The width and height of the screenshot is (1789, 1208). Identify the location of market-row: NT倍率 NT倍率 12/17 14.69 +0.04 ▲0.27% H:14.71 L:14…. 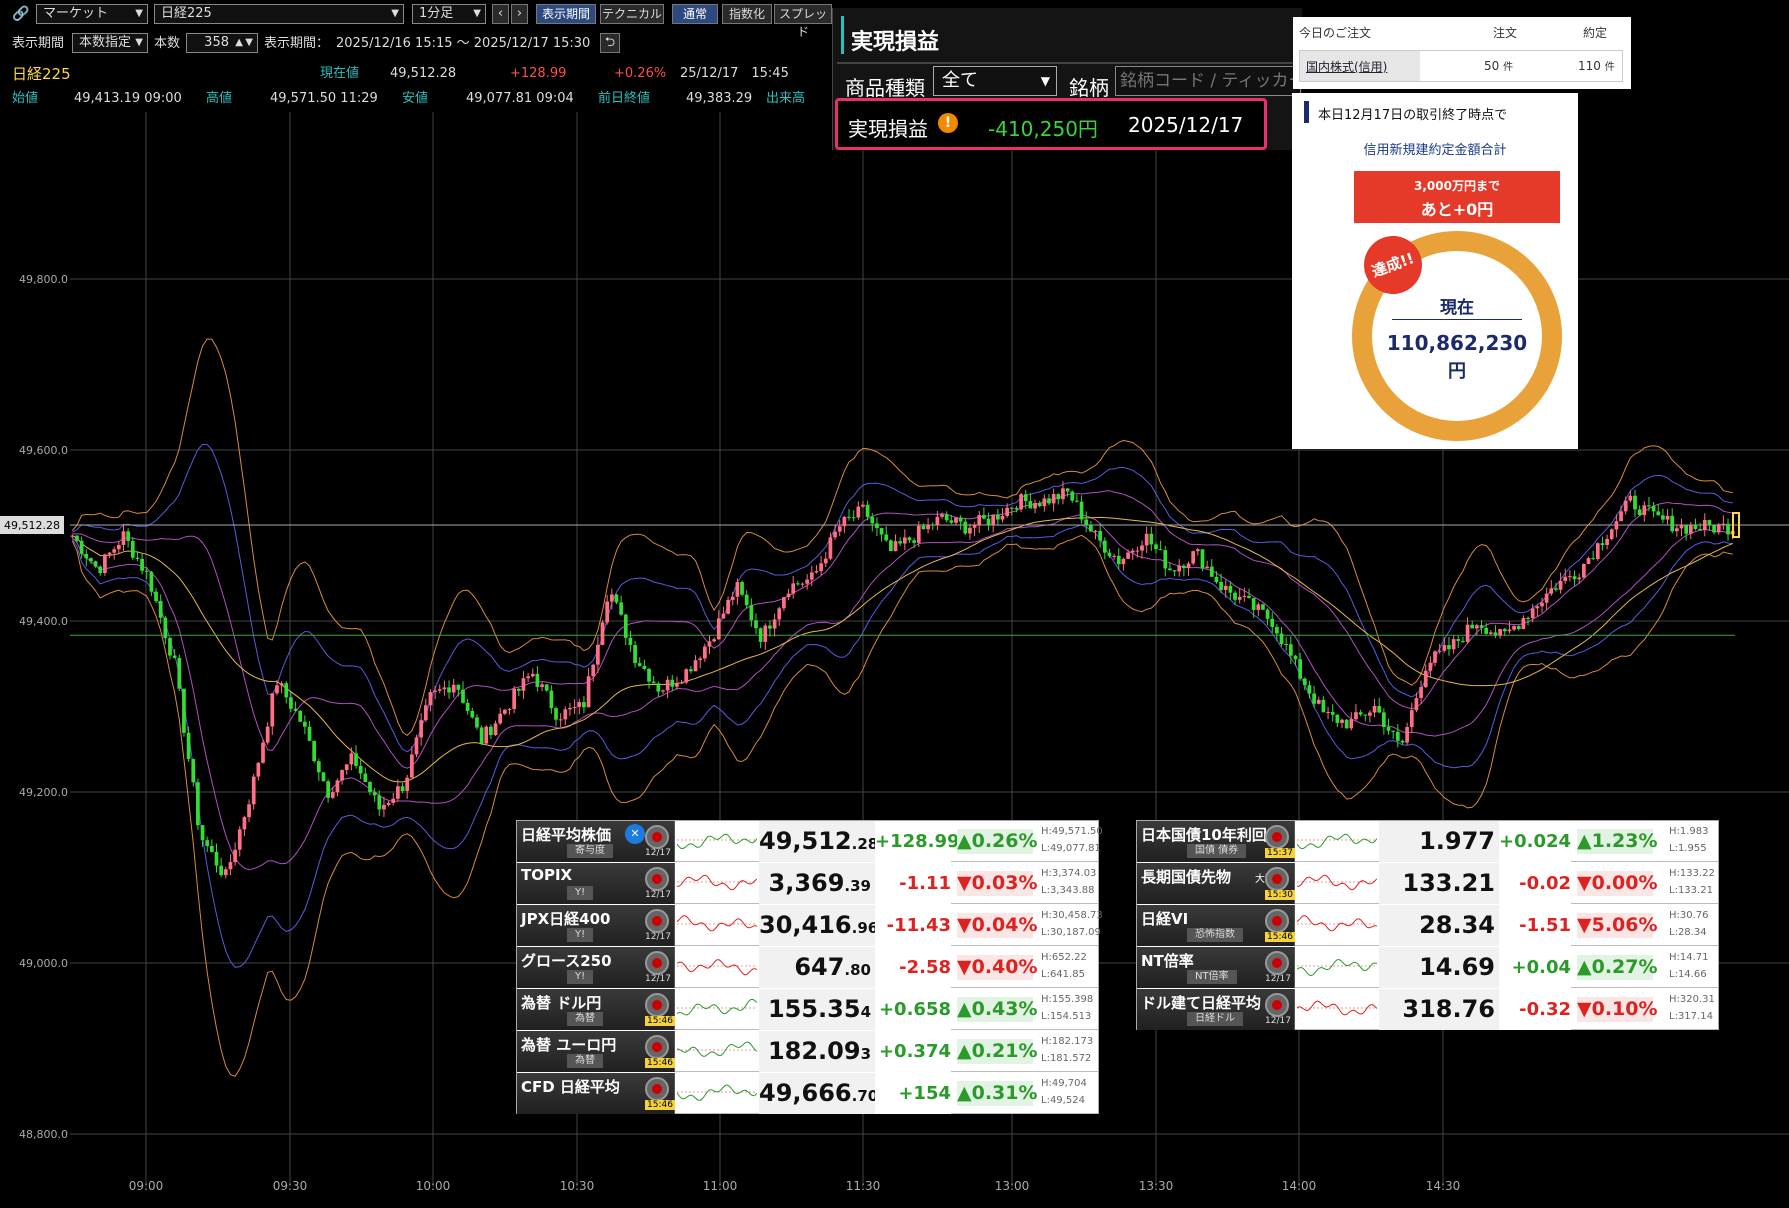
(1427, 967).